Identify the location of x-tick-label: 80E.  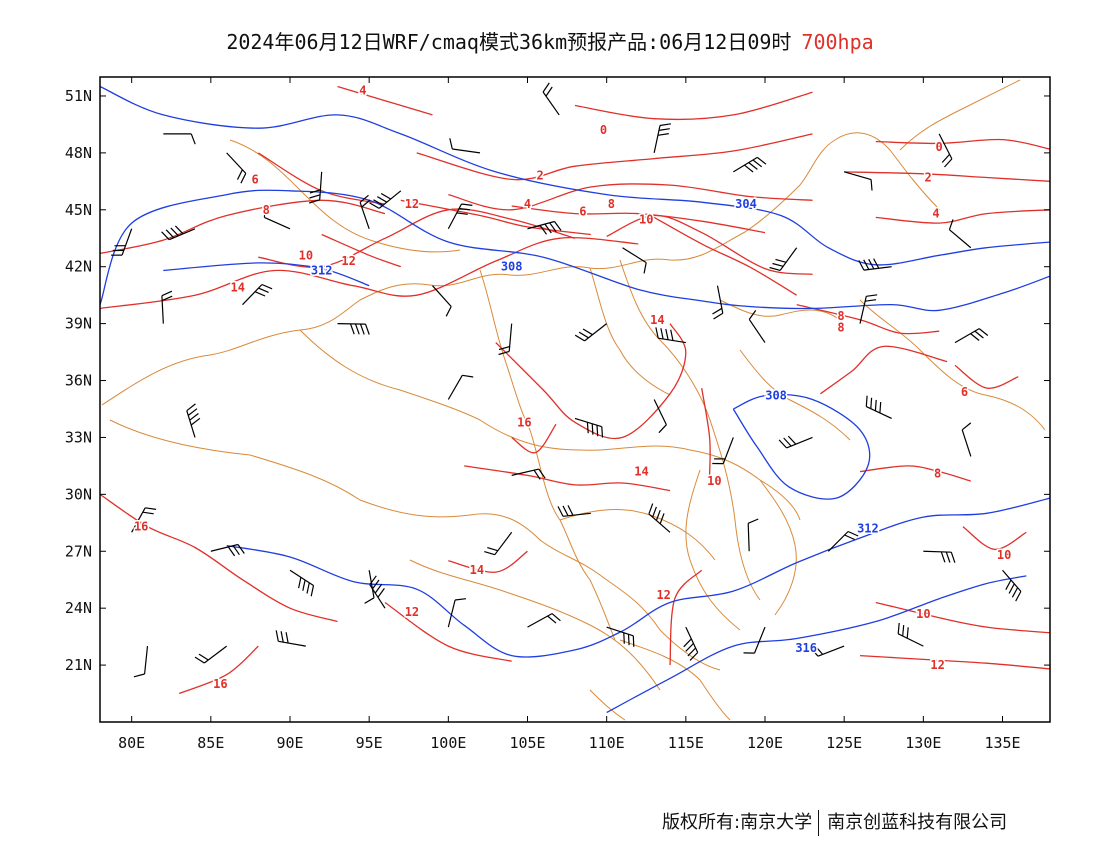
(131, 743).